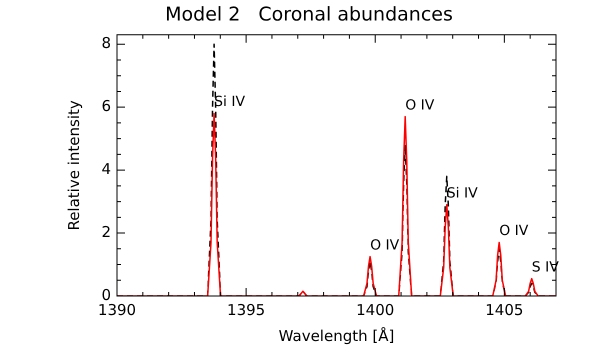  Describe the element at coordinates (336, 335) in the screenshot. I see `x-axis-title: Wavelength [Å]` at that location.